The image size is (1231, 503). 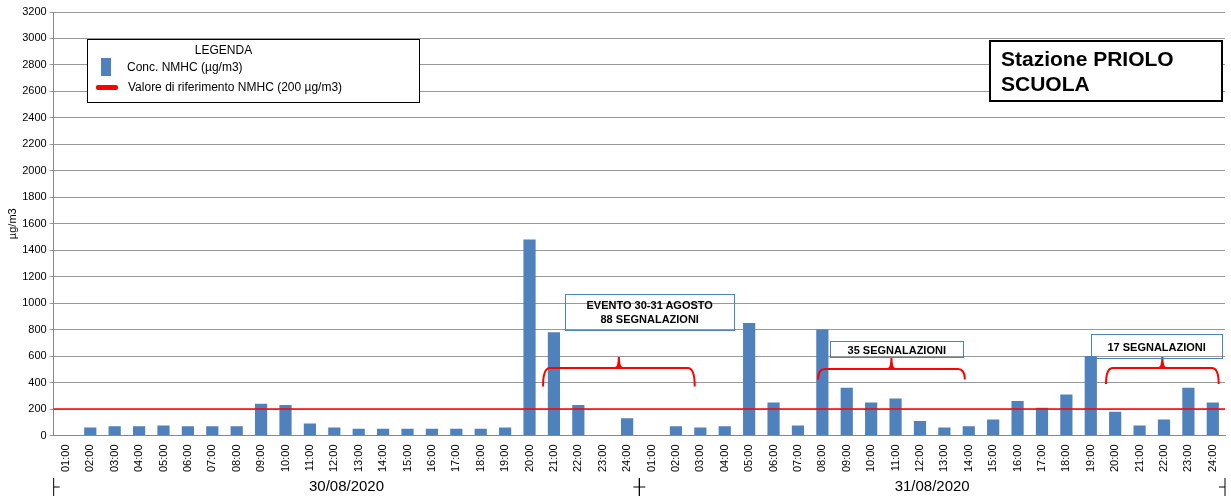 I want to click on y-tick-label: 1000, so click(x=34, y=302).